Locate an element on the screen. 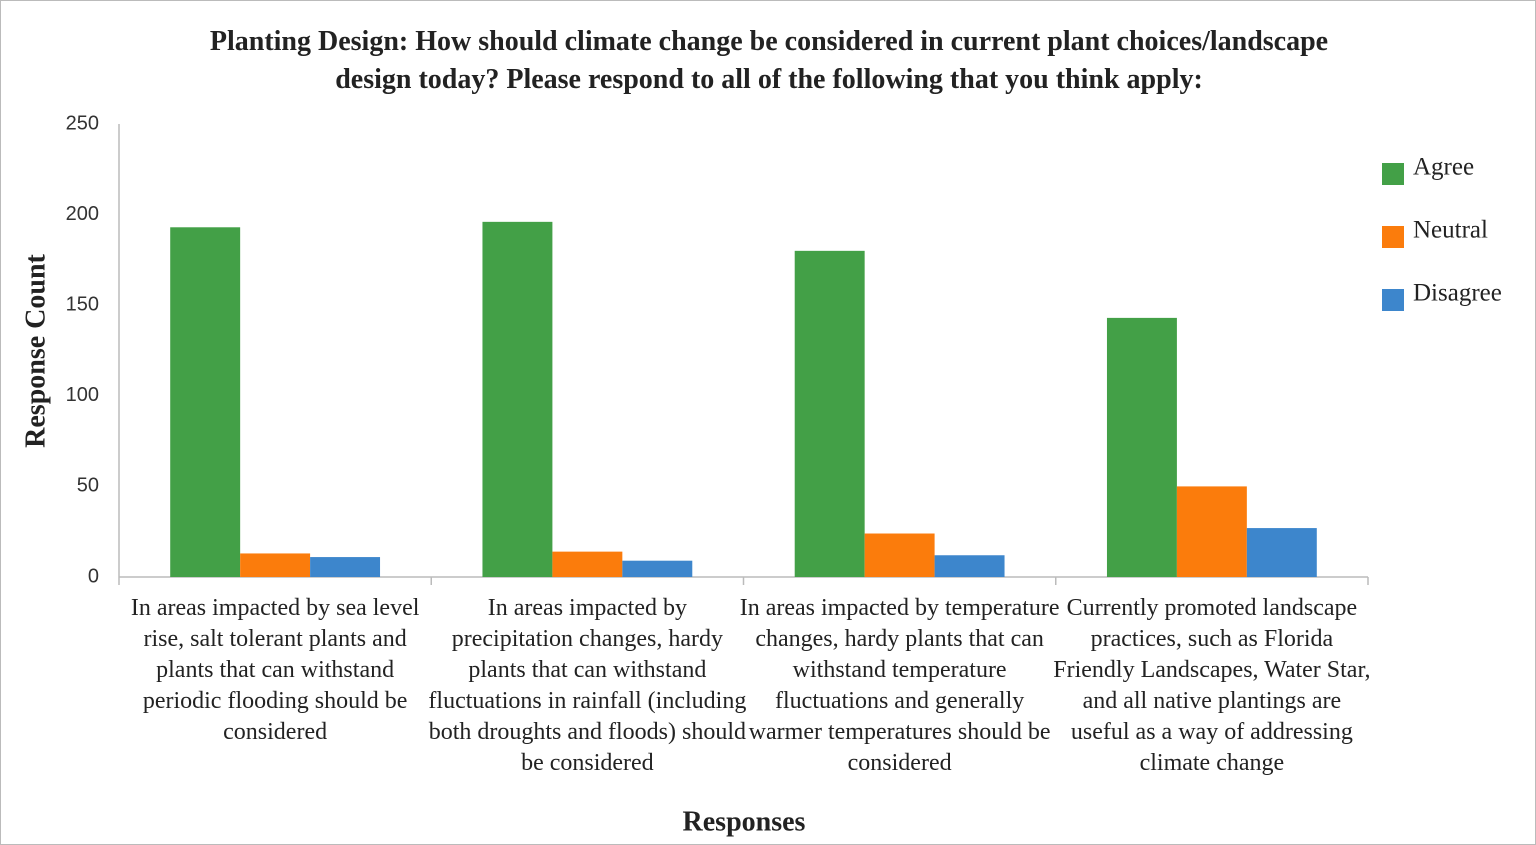 The width and height of the screenshot is (1536, 845). legend-label: Neutral is located at coordinates (1450, 230).